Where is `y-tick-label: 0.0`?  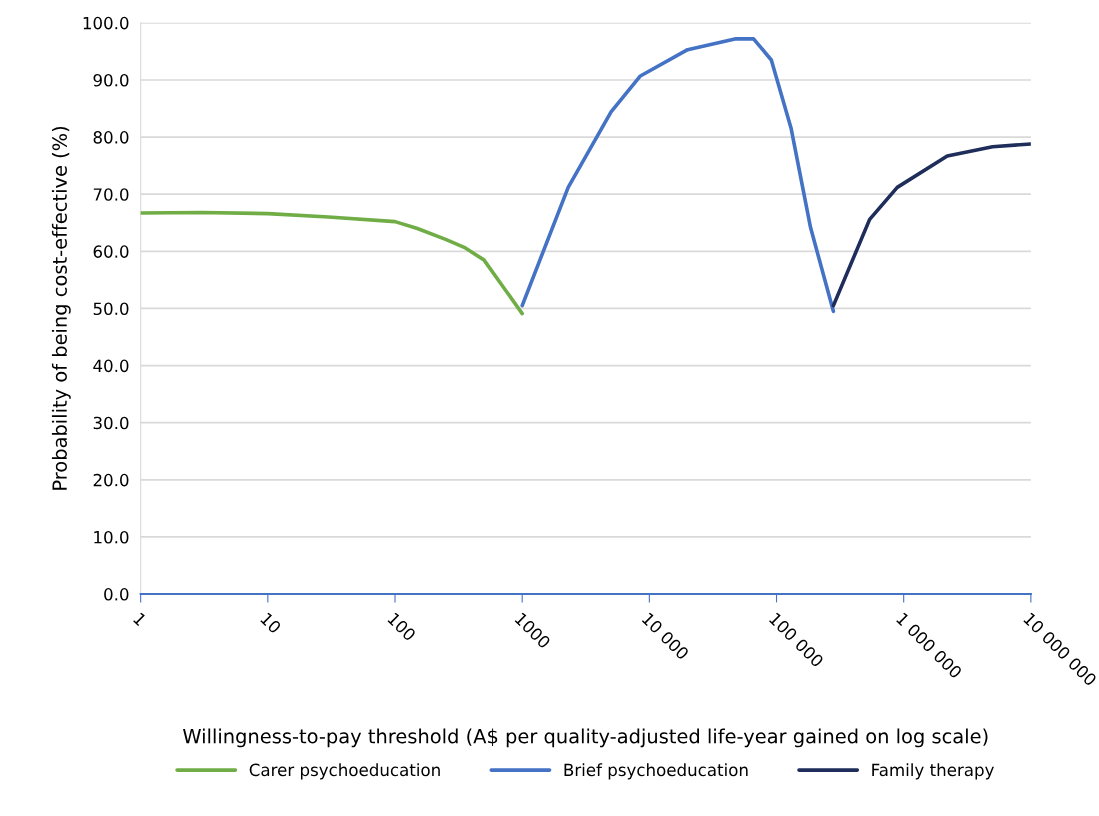 y-tick-label: 0.0 is located at coordinates (116, 594).